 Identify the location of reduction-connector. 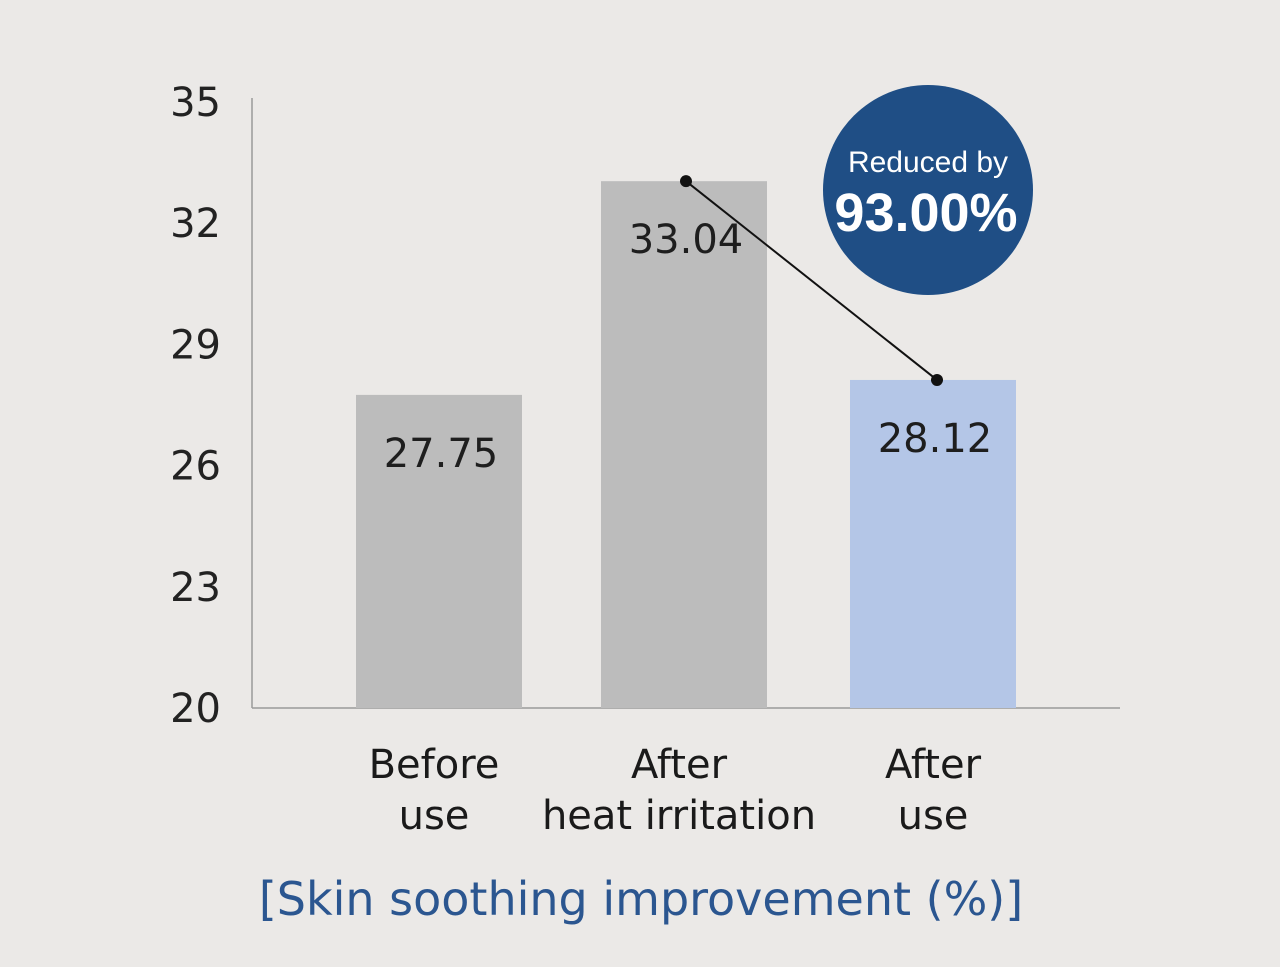
(811, 280).